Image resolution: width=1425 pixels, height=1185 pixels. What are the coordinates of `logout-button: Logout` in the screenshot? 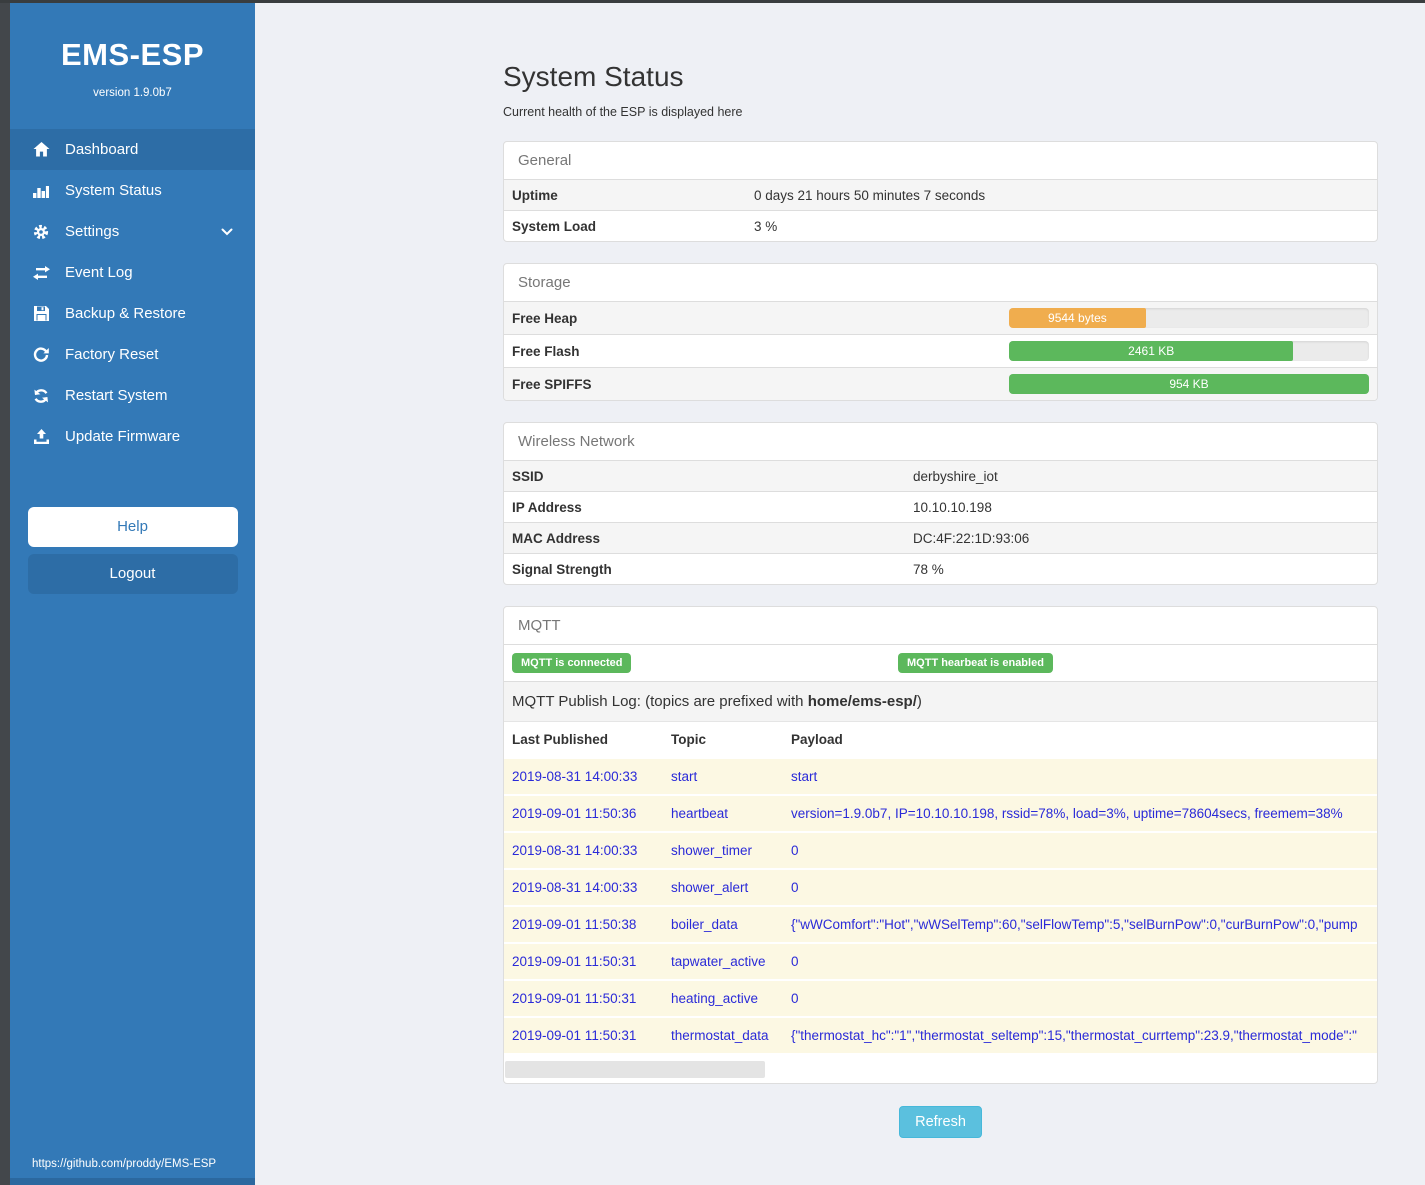 It's located at (132, 574).